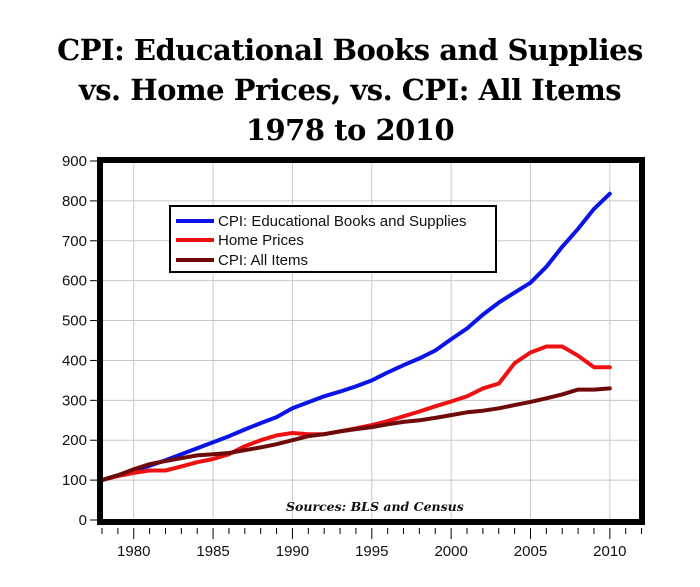 The height and width of the screenshot is (587, 700). What do you see at coordinates (74, 281) in the screenshot?
I see `y-tick-label: 600` at bounding box center [74, 281].